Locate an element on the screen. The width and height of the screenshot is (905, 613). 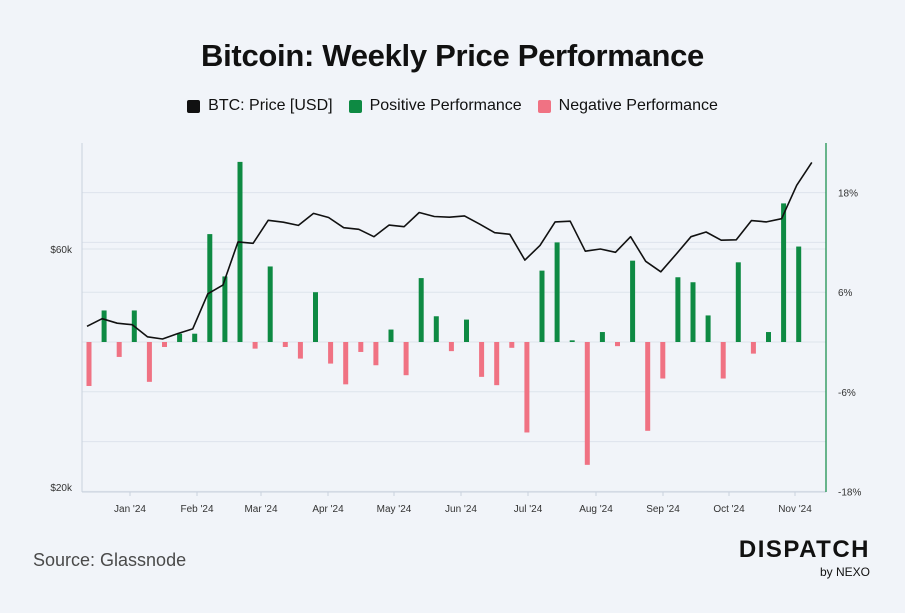
chart-title: Bitcoin: Weekly Price Performance is located at coordinates (452, 55).